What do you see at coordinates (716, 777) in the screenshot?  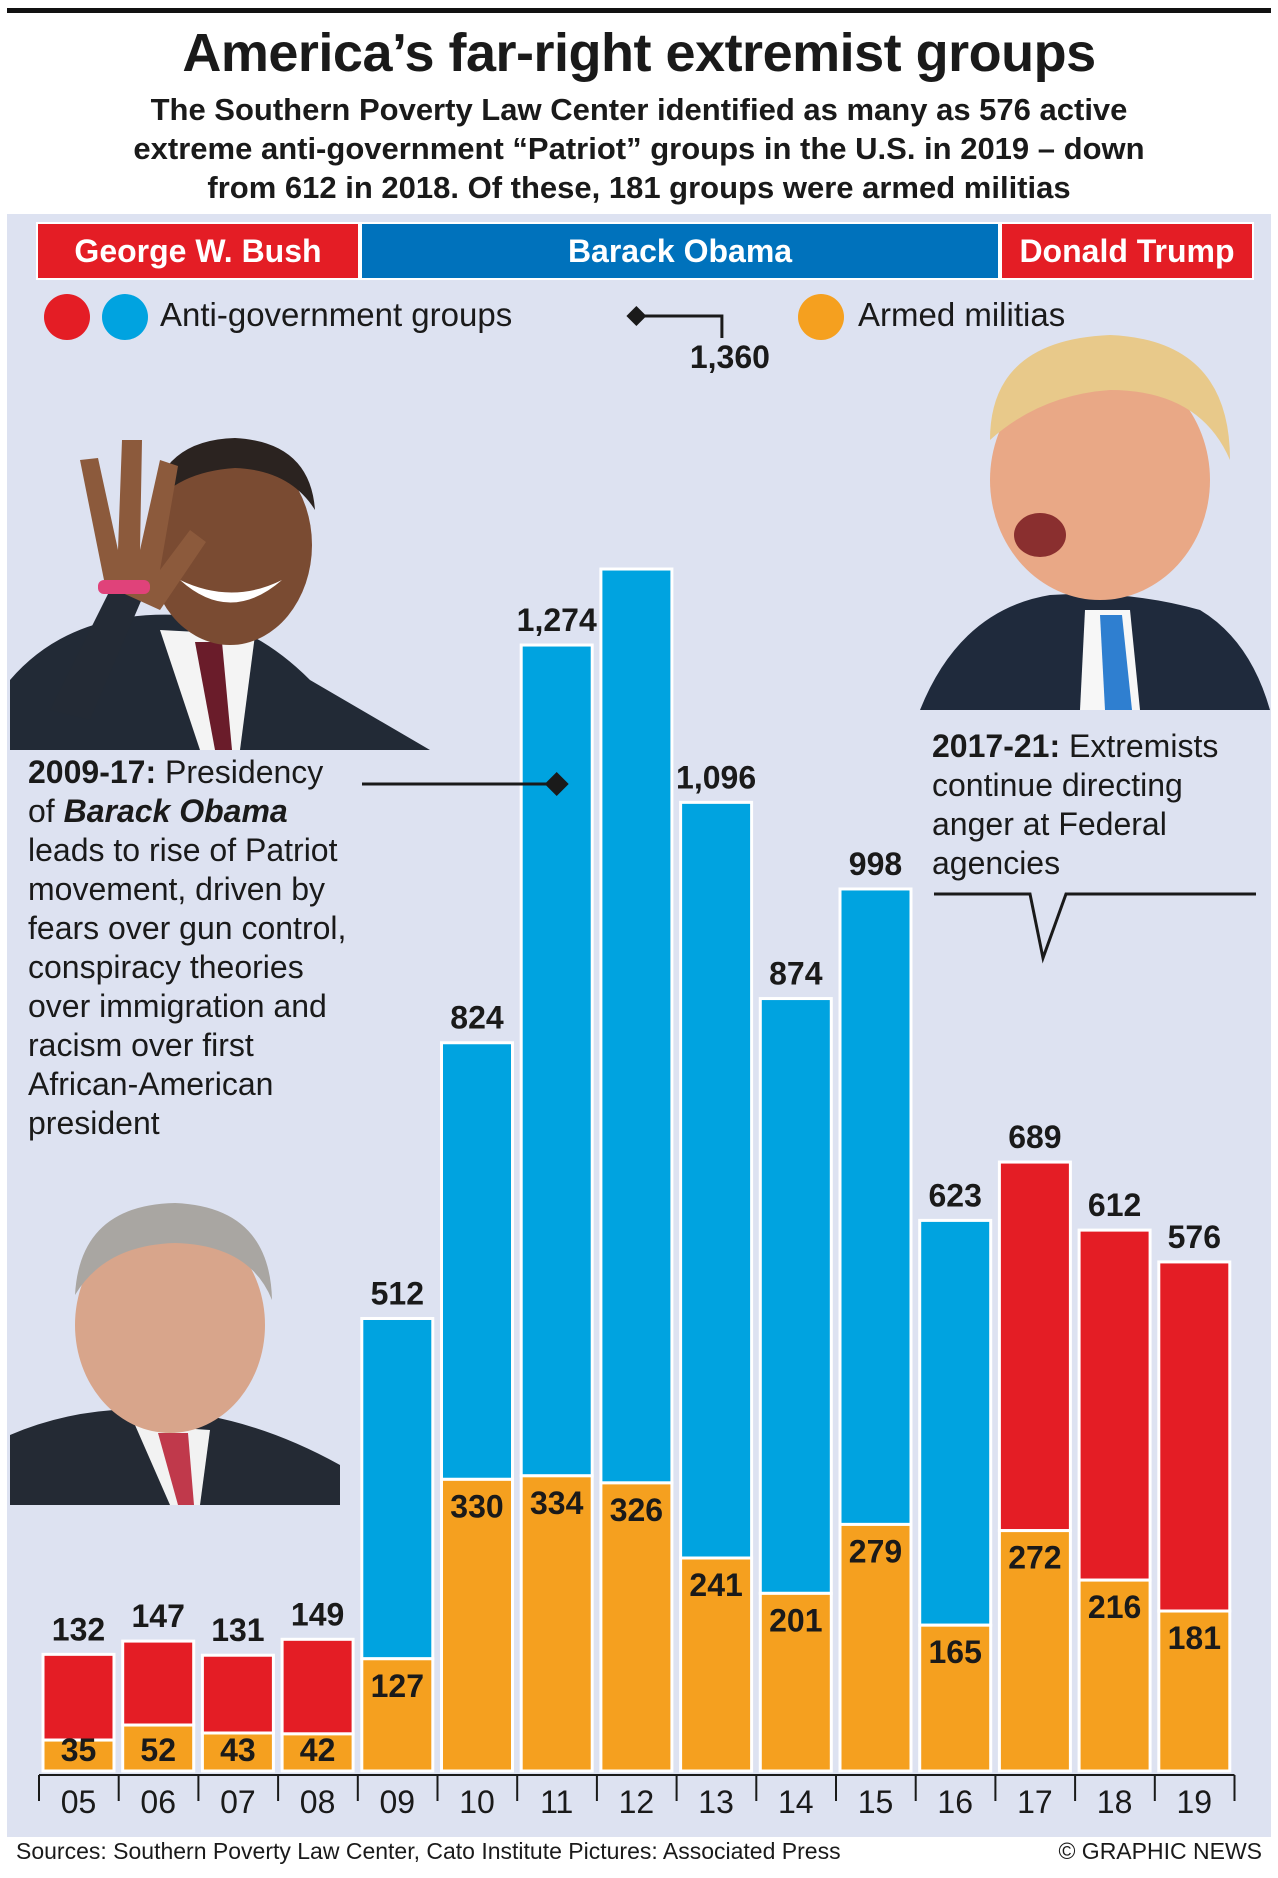 I see `total-label-13: 1,096` at bounding box center [716, 777].